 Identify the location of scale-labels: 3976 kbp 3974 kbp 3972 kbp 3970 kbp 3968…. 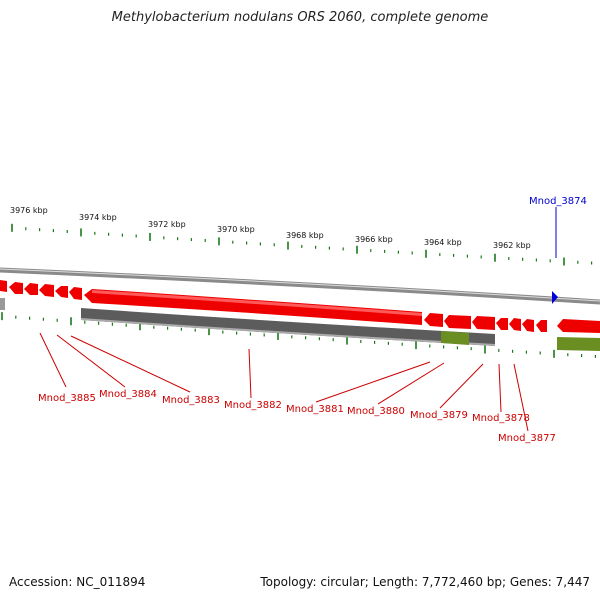
(270, 228).